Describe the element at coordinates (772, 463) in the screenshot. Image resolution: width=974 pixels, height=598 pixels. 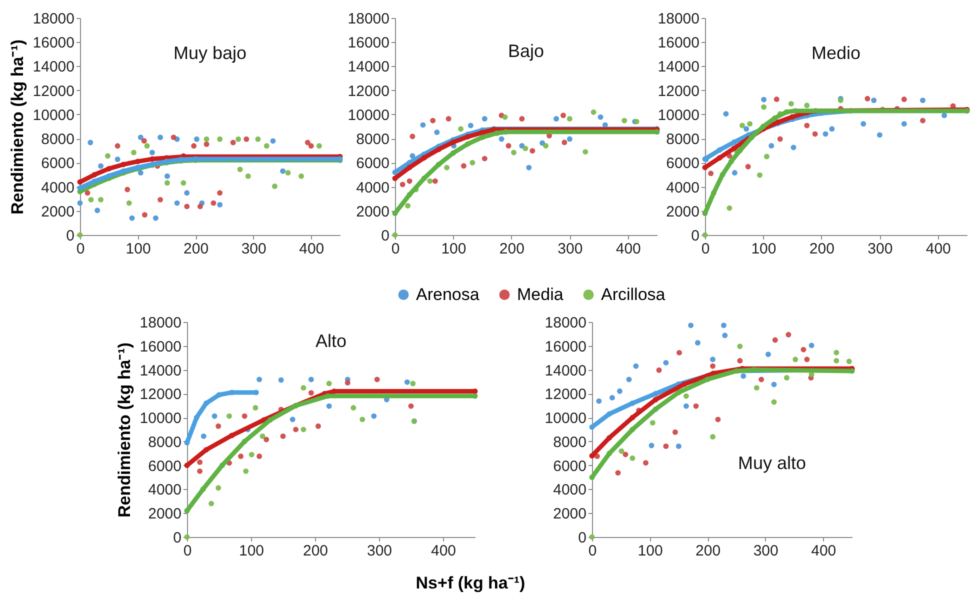
I see `text: Muy alto` at that location.